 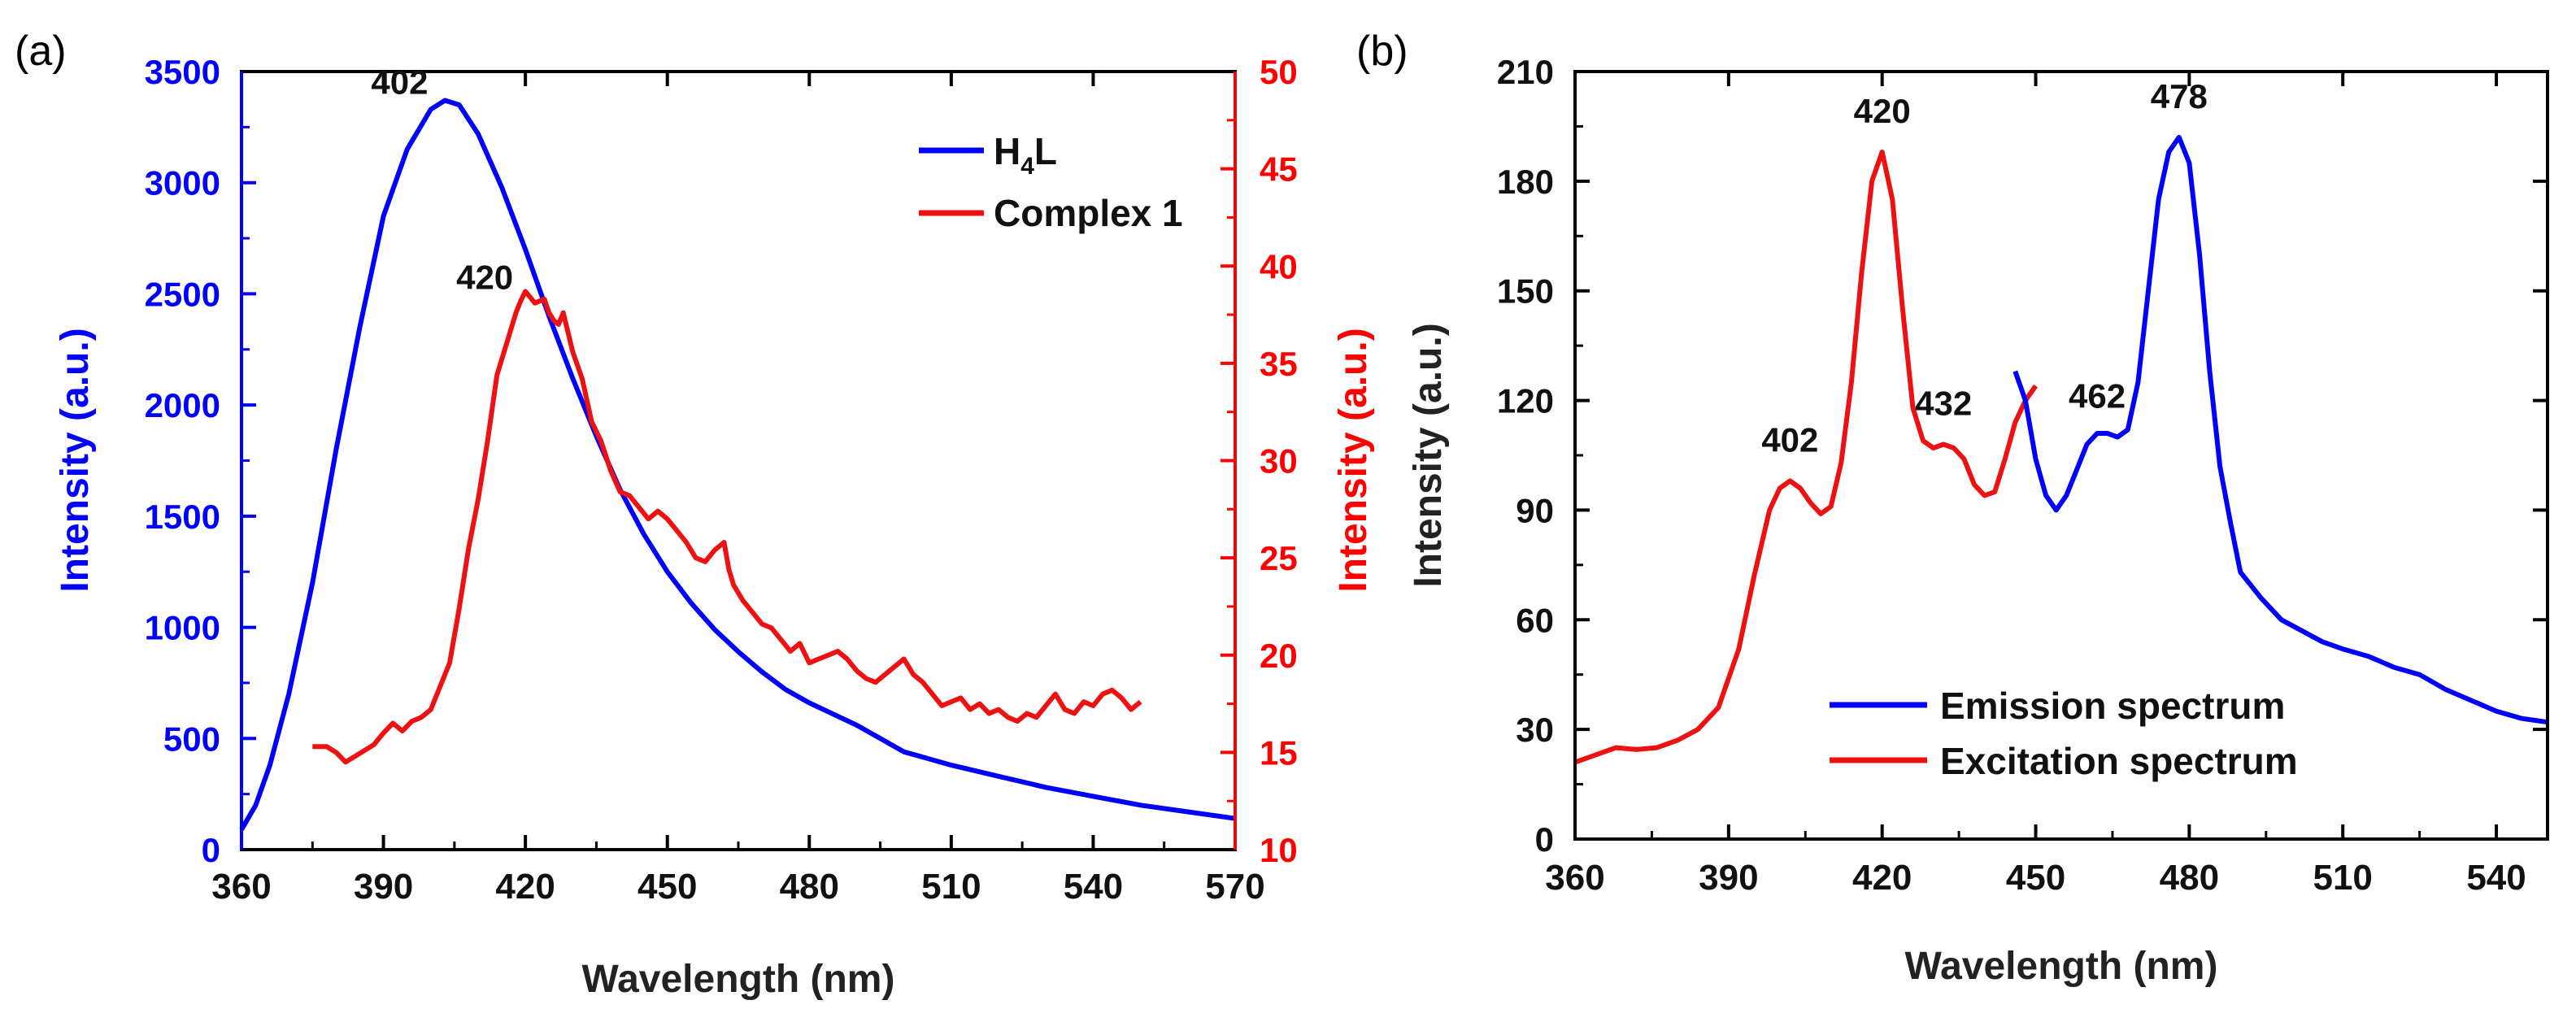 I want to click on panel-b-x-axis-label: Wavelength (nm), so click(x=2061, y=966).